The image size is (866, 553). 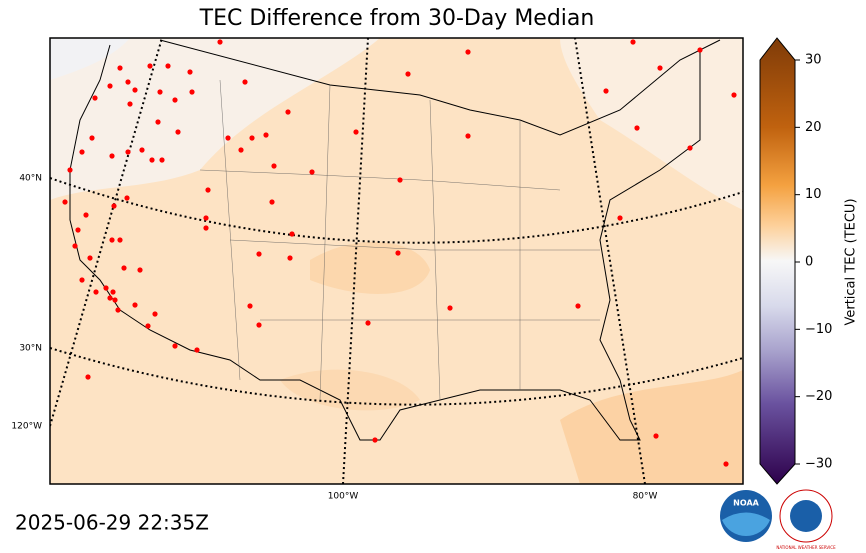 I want to click on colorbar-tick-label: −20, so click(x=818, y=396).